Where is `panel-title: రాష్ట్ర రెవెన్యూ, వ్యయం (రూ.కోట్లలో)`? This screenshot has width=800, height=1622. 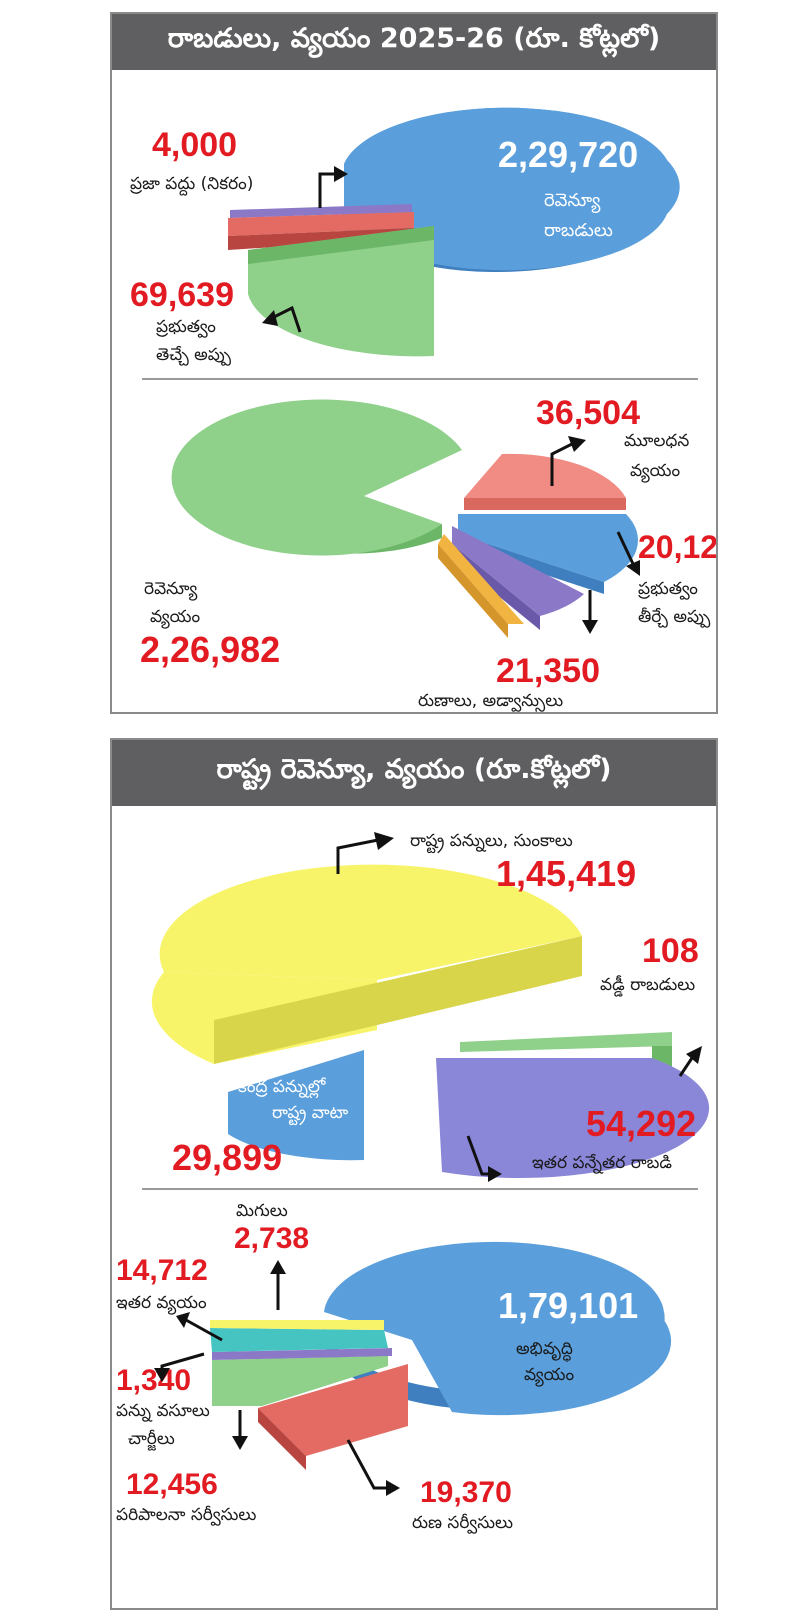
panel-title: రాష్ట్ర రెవెన్యూ, వ్యయం (రూ.కోట్లలో) is located at coordinates (414, 773).